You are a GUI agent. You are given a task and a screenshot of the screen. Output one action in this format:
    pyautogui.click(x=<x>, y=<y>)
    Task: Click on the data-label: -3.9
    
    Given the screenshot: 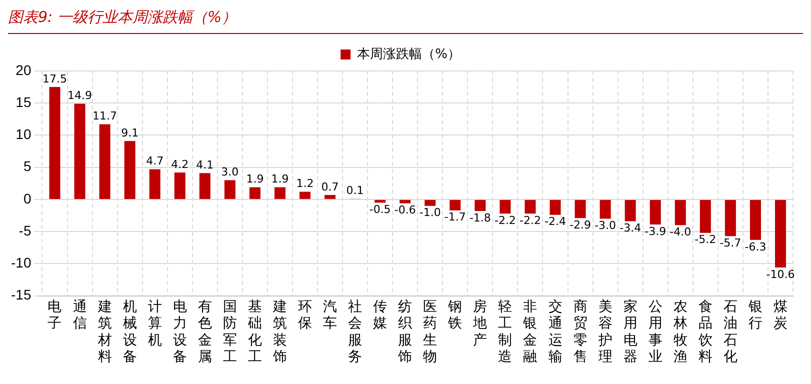 What is the action you would take?
    pyautogui.click(x=655, y=231)
    